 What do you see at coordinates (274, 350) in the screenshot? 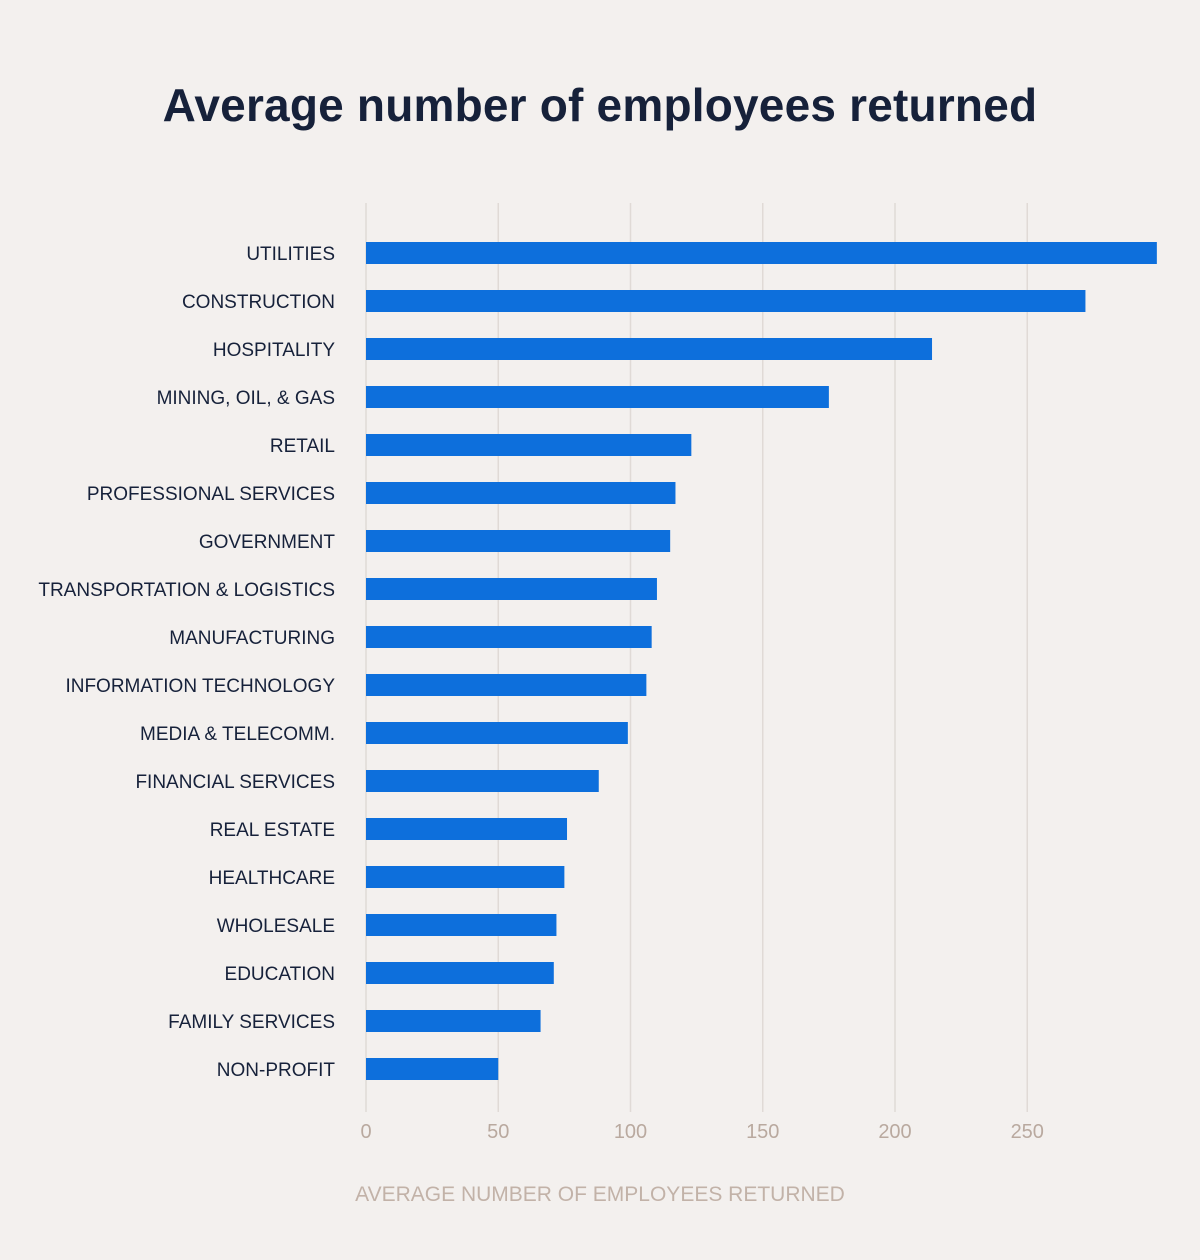
I see `category-label: HOSPITALITY` at bounding box center [274, 350].